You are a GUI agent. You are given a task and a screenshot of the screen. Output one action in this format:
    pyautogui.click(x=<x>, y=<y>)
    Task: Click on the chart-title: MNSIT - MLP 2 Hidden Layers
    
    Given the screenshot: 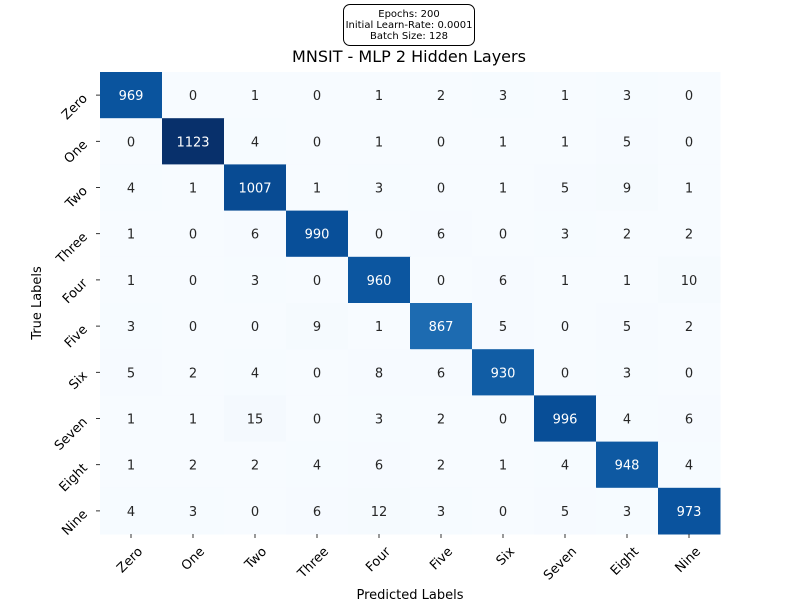 What is the action you would take?
    pyautogui.click(x=409, y=56)
    